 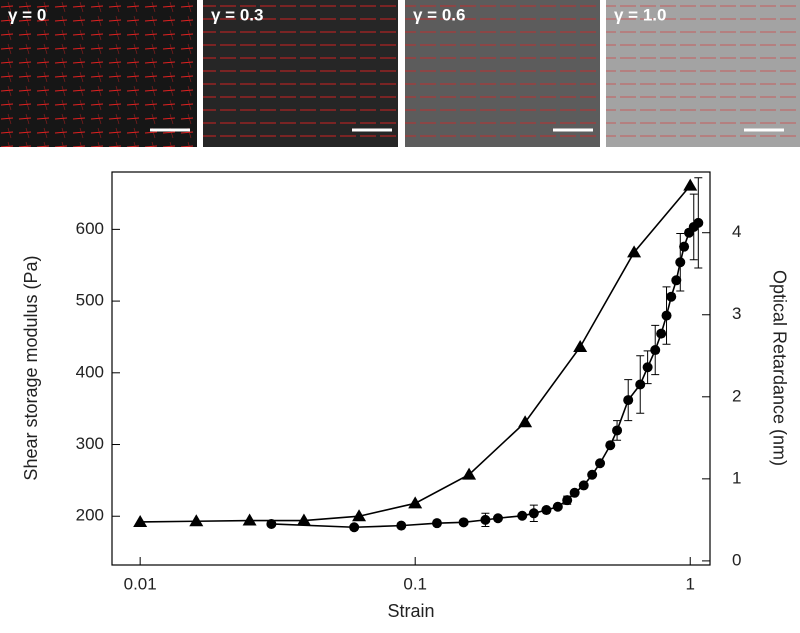 I want to click on x-tick-label: 0.1, so click(x=415, y=583).